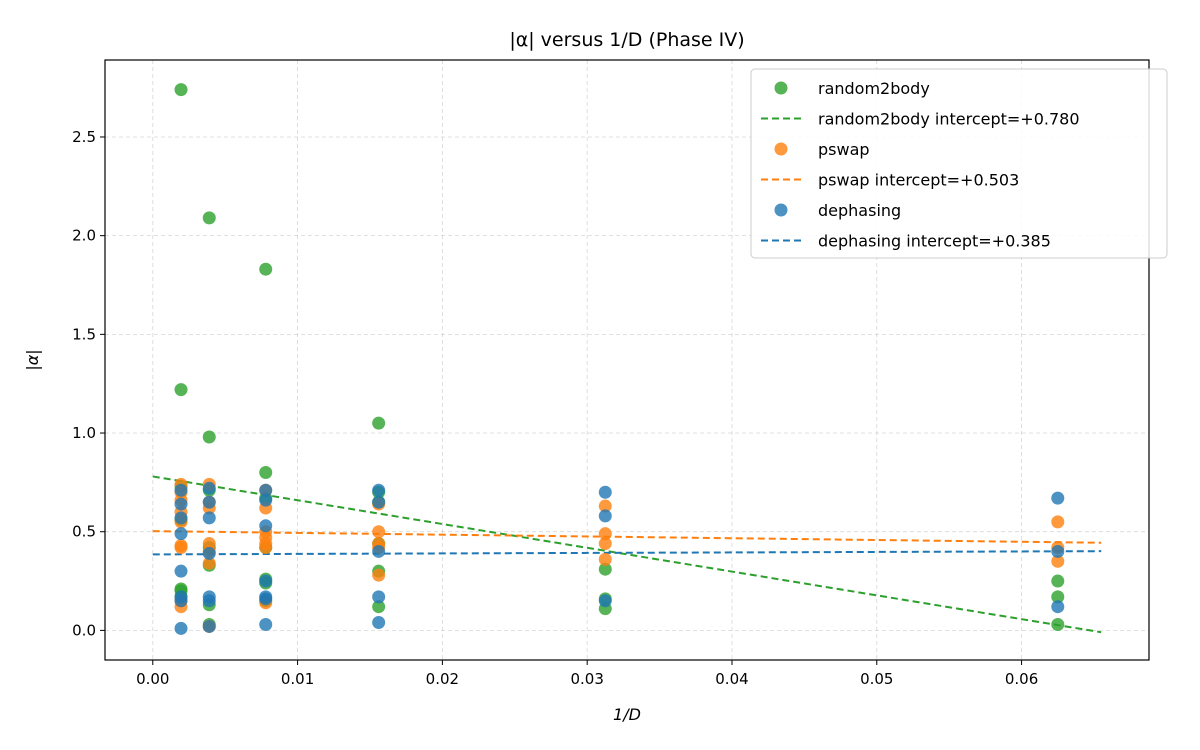 This screenshot has width=1200, height=750. I want to click on y-tick-label: 1.5, so click(84, 334).